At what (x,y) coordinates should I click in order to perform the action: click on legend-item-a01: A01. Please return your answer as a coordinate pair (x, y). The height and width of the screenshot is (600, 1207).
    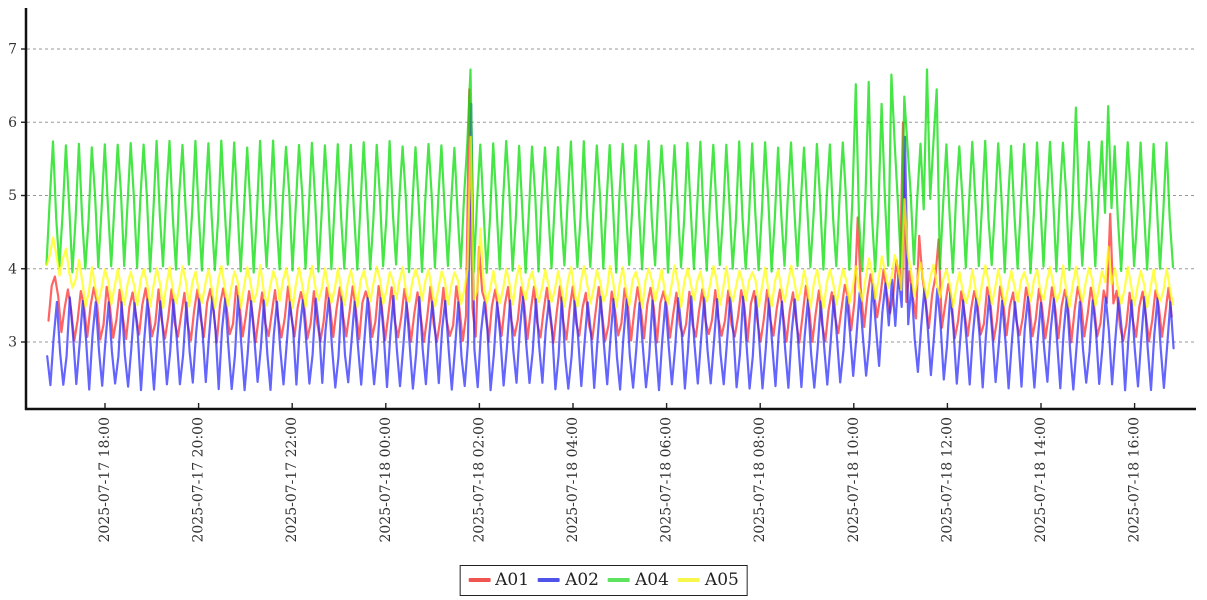
    Looking at the image, I should click on (498, 580).